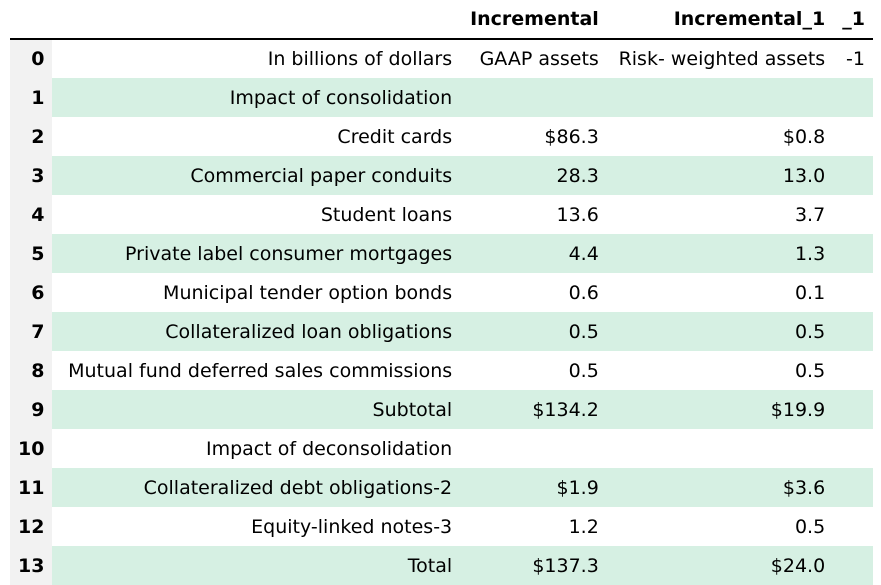 The width and height of the screenshot is (881, 585). I want to click on row-index: 13, so click(31, 565).